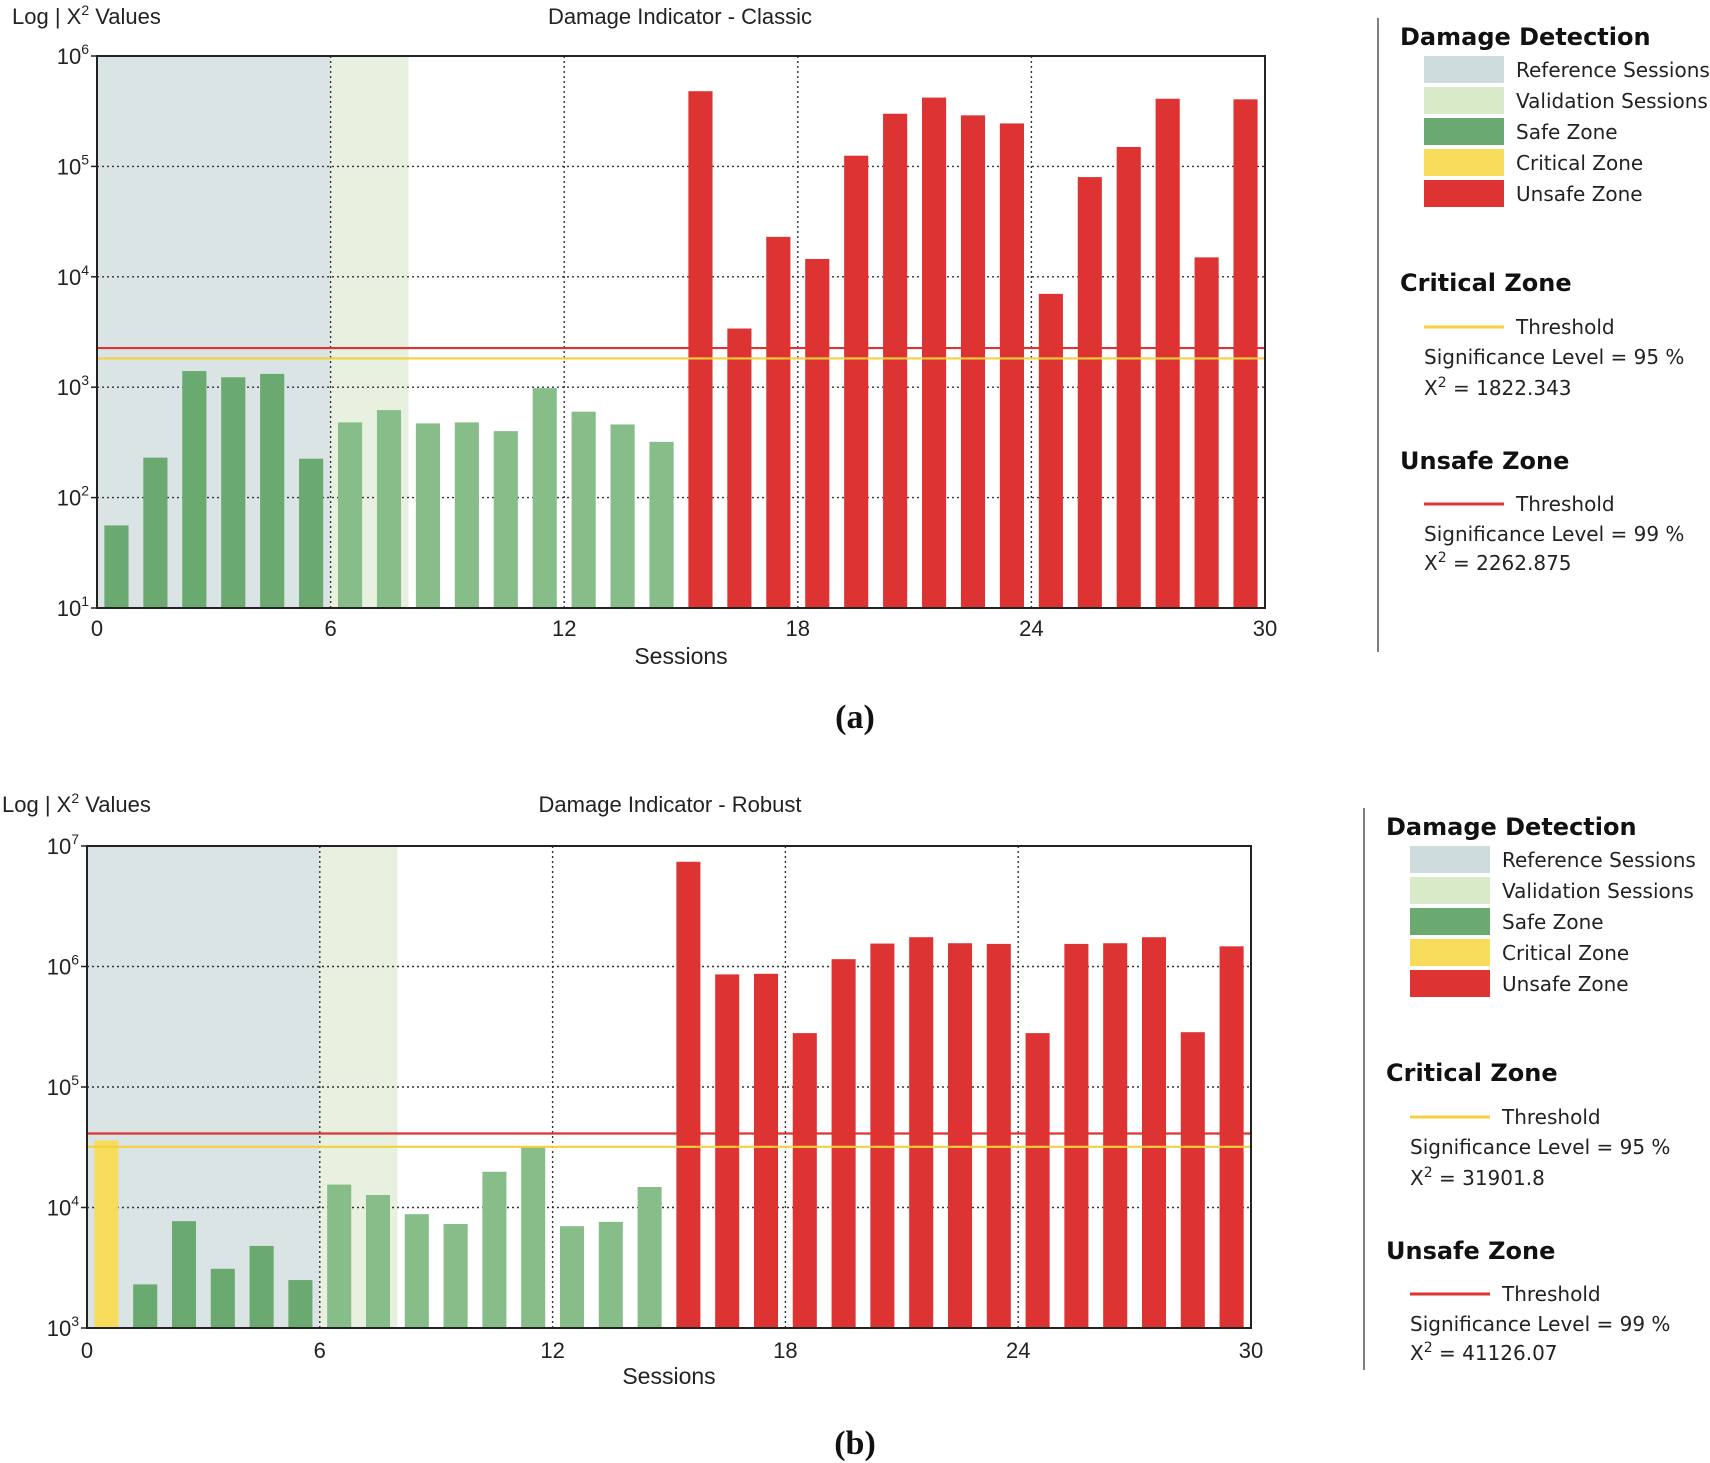 The height and width of the screenshot is (1463, 1710). I want to click on x-tick-label: 30, so click(1265, 628).